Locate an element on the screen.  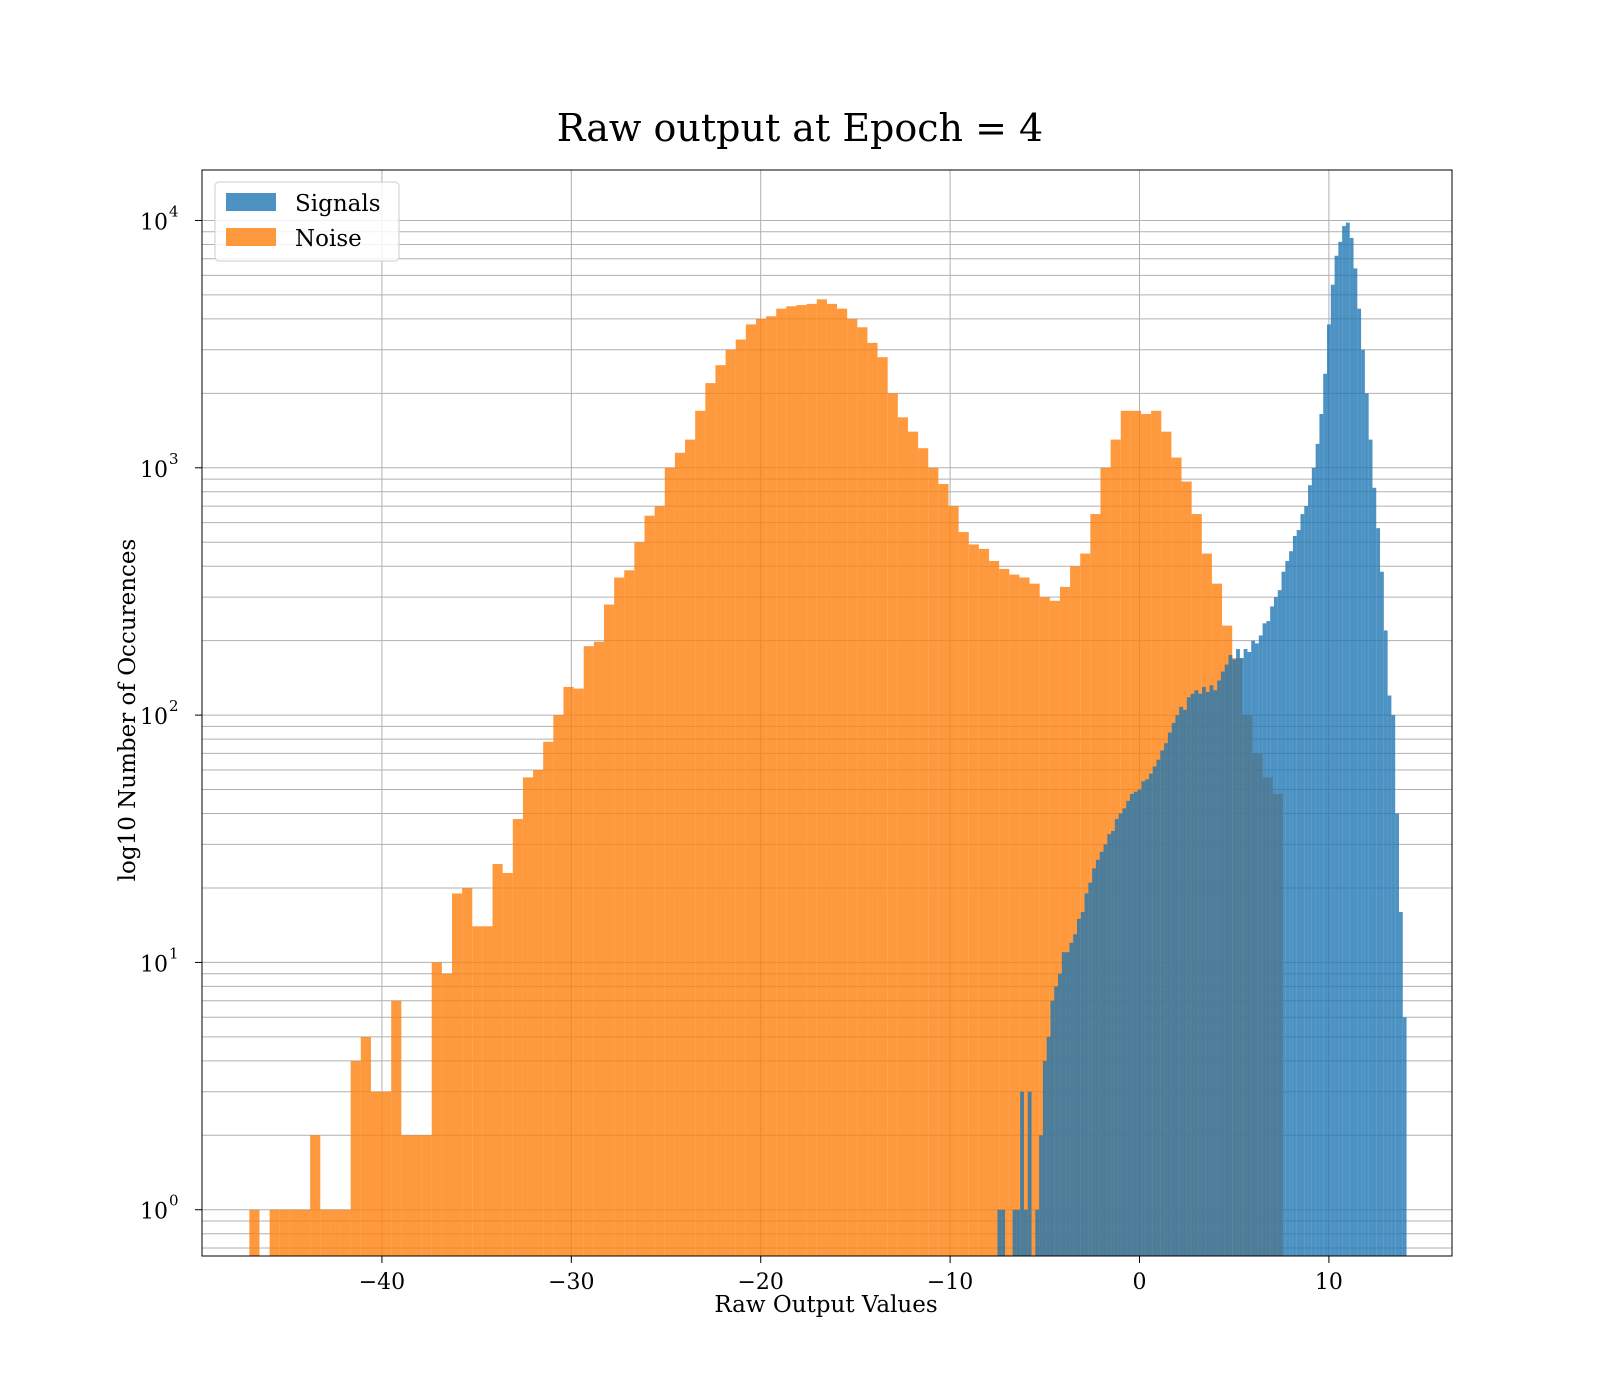
x-axis-ticks: −40 −30 −20 −10 0 10 is located at coordinates (851, 1275).